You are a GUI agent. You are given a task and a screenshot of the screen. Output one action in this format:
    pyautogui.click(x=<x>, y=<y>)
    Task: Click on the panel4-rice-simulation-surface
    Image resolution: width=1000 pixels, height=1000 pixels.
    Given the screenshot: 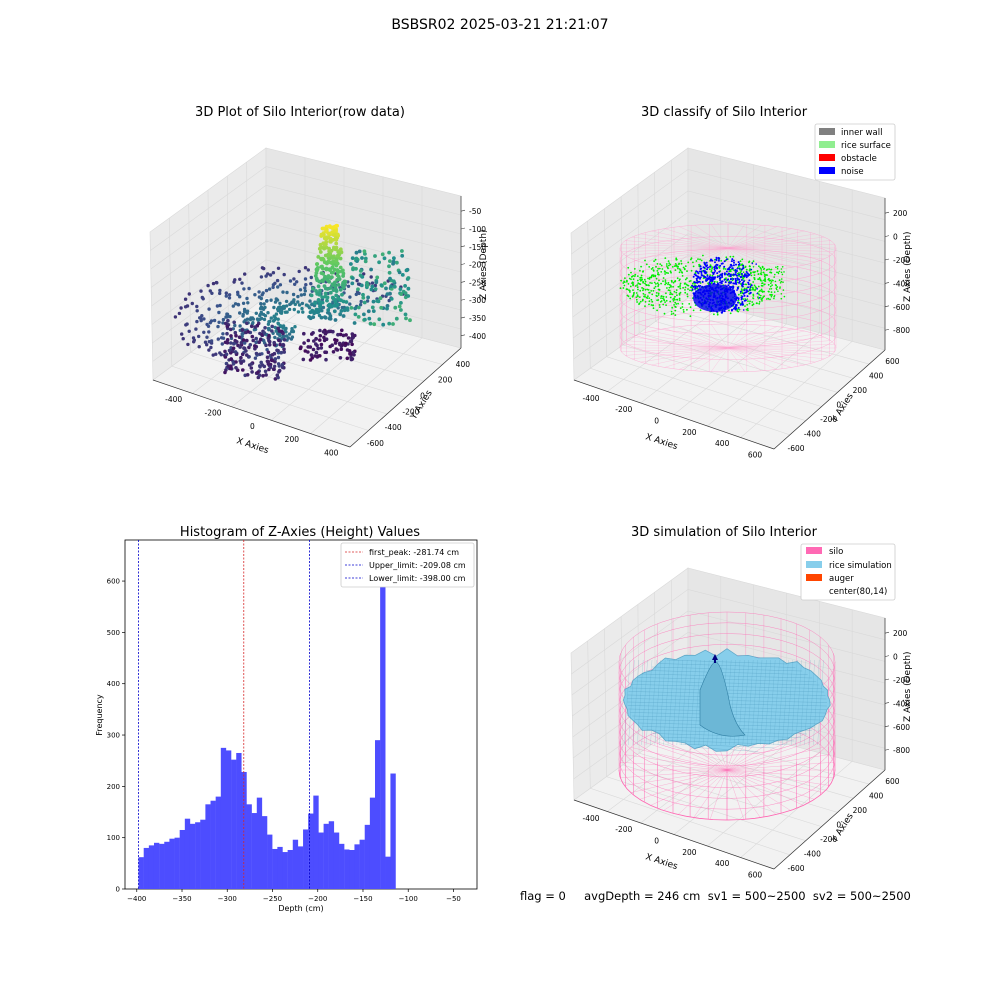 What is the action you would take?
    pyautogui.click(x=726, y=700)
    